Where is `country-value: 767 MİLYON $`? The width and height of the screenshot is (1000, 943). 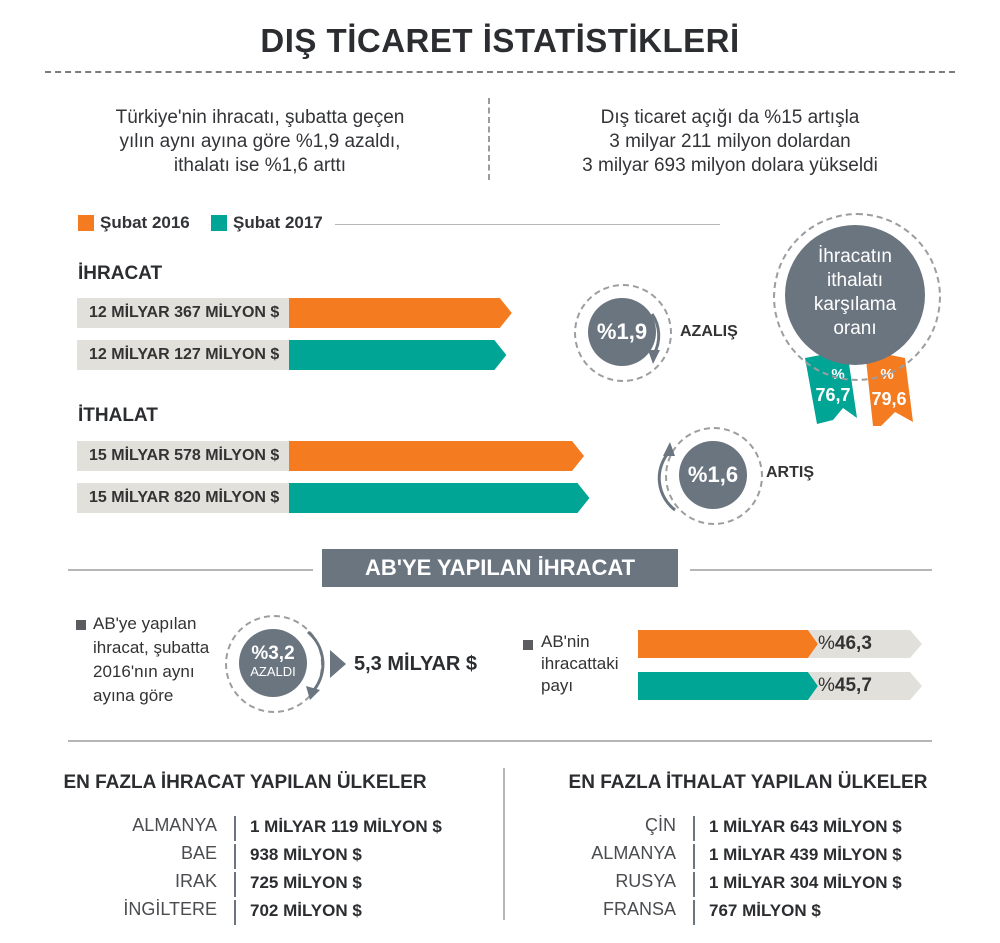 country-value: 767 MİLYON $ is located at coordinates (765, 910).